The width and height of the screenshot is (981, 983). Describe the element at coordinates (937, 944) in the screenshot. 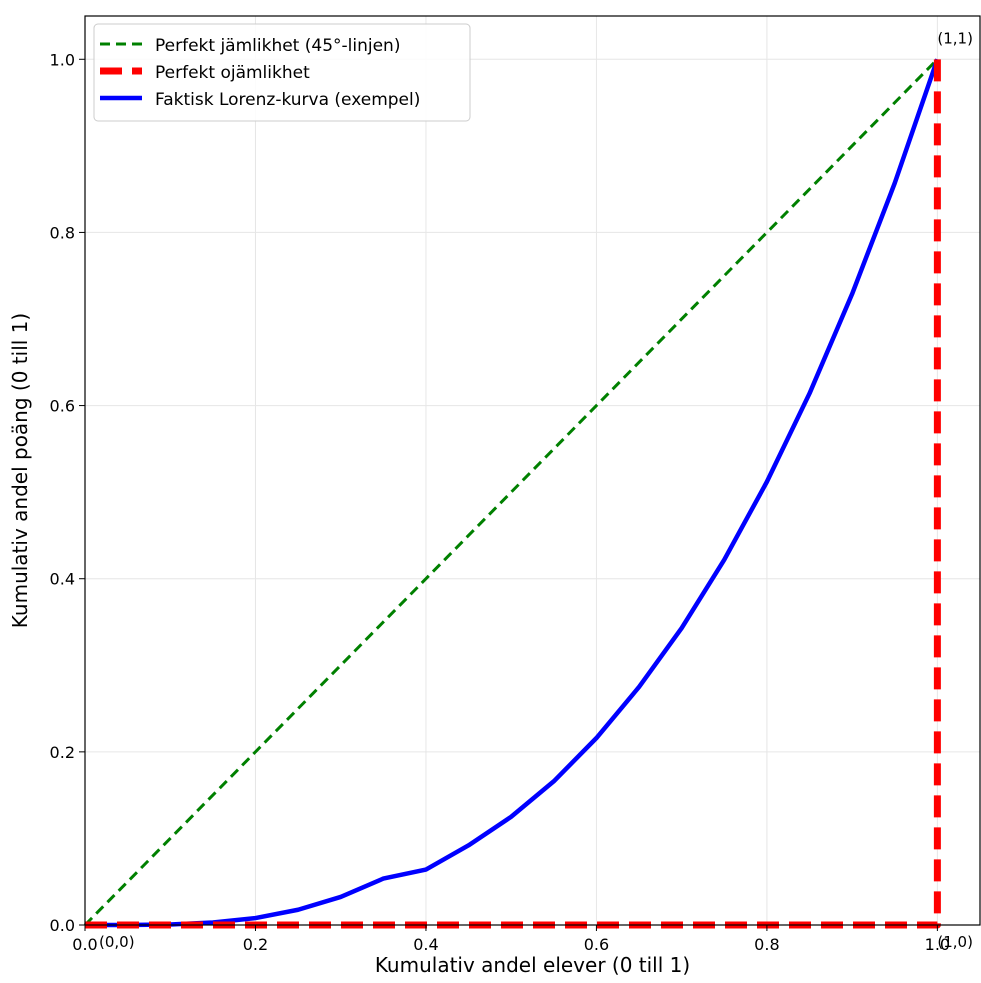

I see `x-tick-label: 1.0` at that location.